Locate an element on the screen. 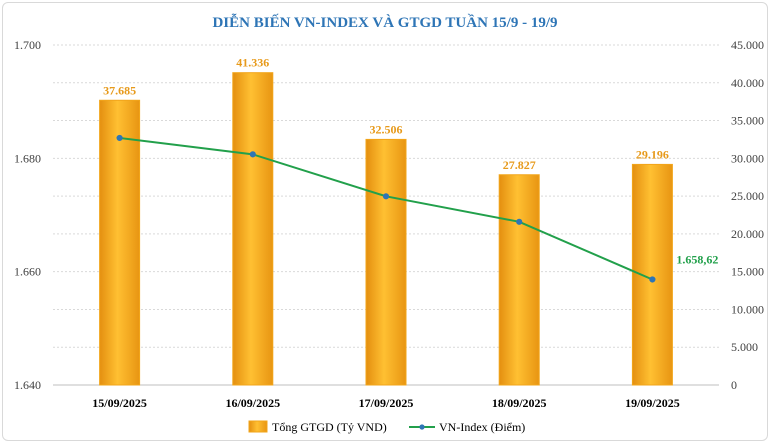 The height and width of the screenshot is (445, 770). left-tick-label: 1.660 is located at coordinates (27, 272).